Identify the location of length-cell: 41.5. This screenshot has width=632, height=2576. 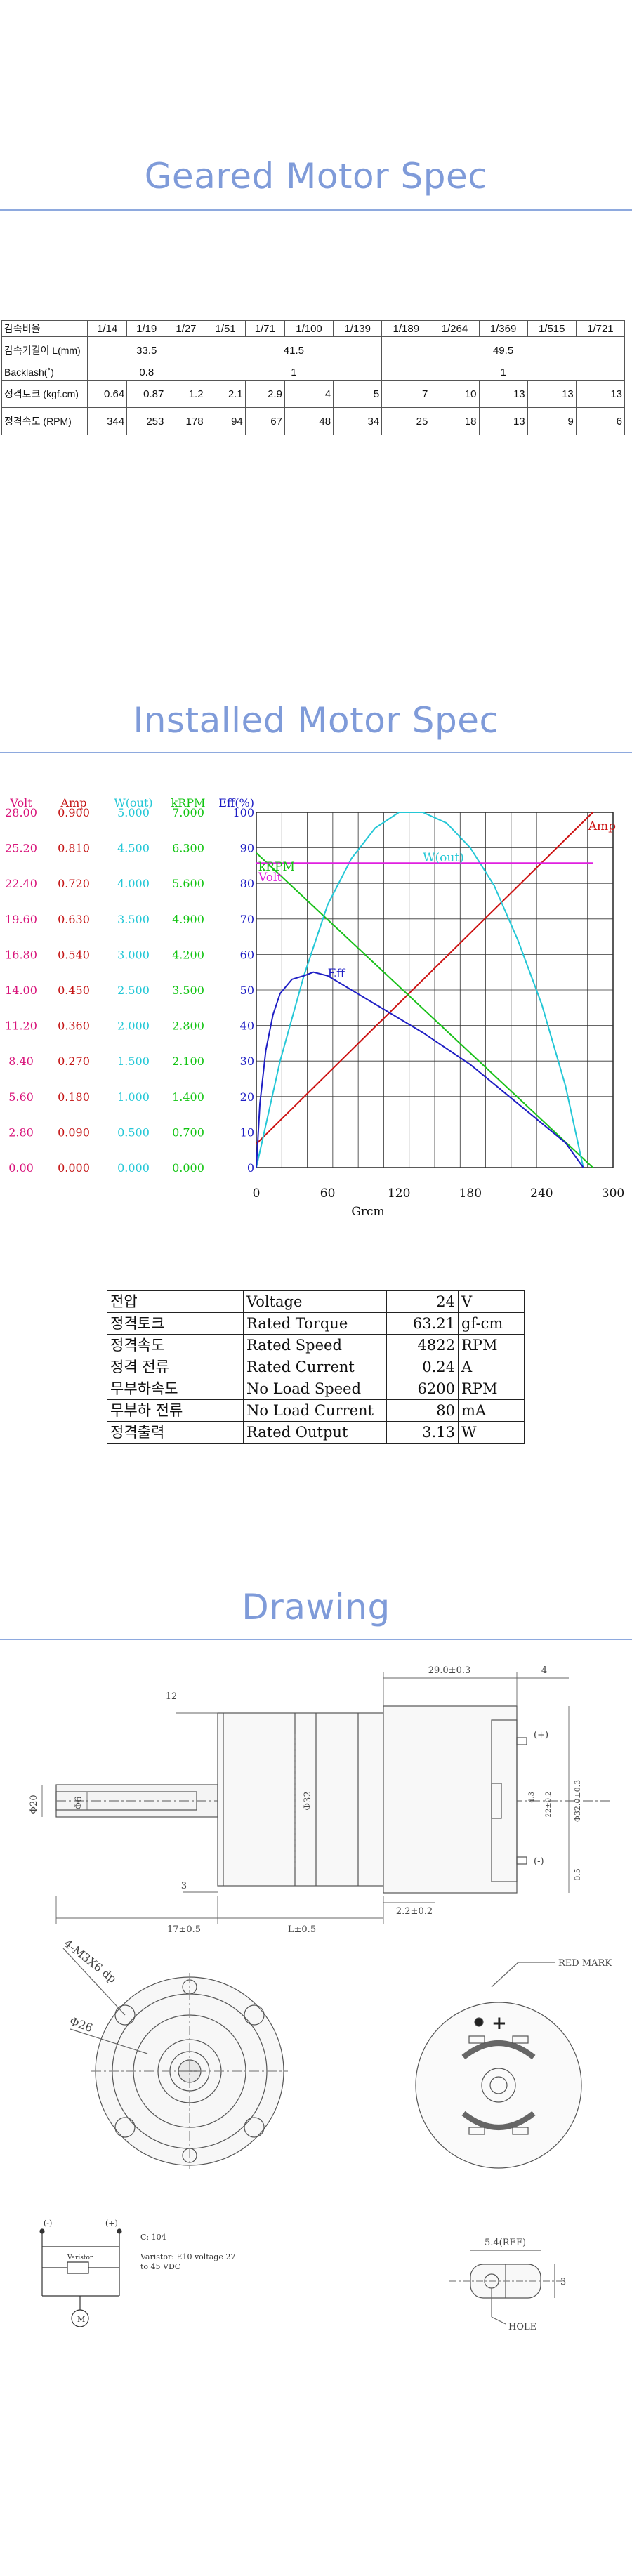
(294, 350).